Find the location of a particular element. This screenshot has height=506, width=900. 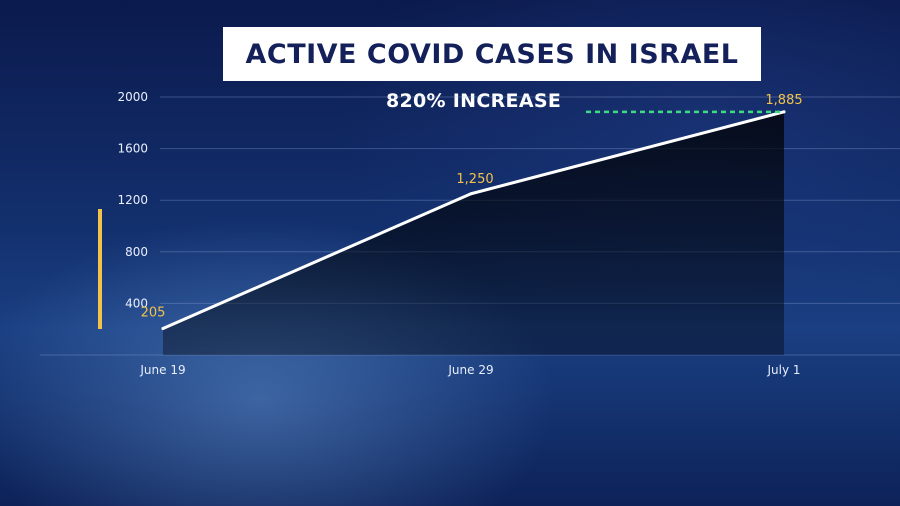

x-tick-label: June 29 is located at coordinates (470, 370).